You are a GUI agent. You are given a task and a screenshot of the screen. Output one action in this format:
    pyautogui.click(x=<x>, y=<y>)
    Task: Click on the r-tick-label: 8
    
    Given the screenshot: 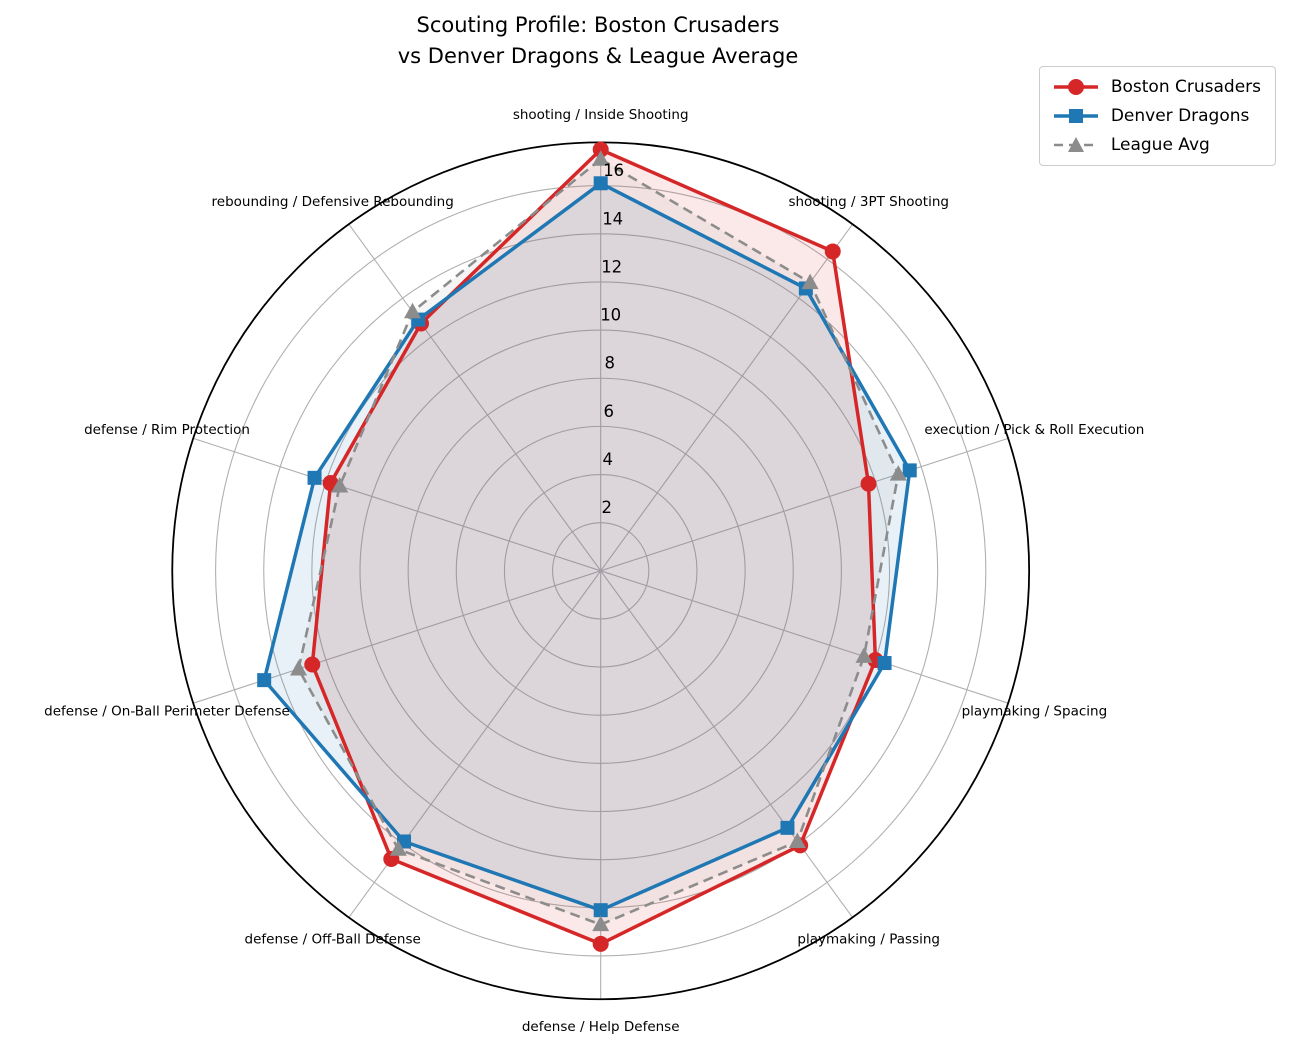 What is the action you would take?
    pyautogui.click(x=609, y=363)
    